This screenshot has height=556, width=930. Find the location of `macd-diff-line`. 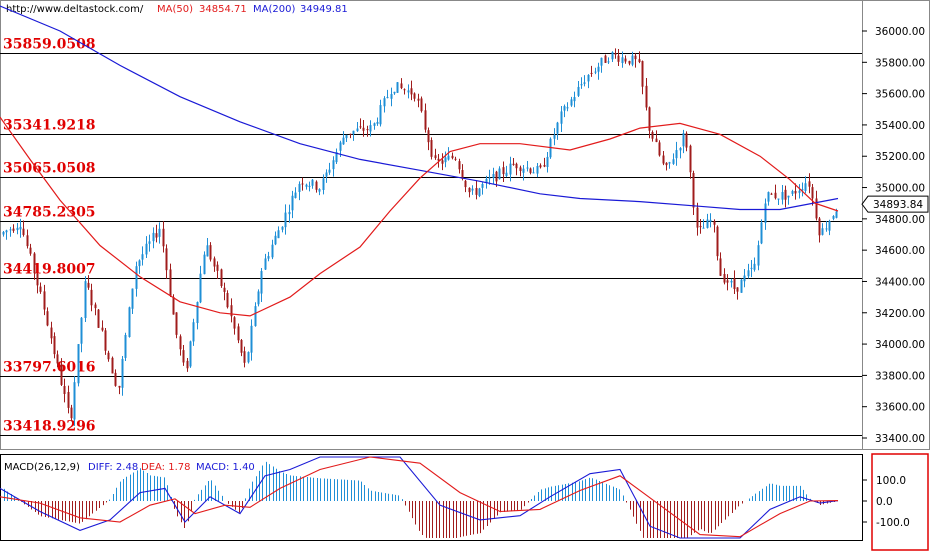

macd-diff-line is located at coordinates (419, 497).